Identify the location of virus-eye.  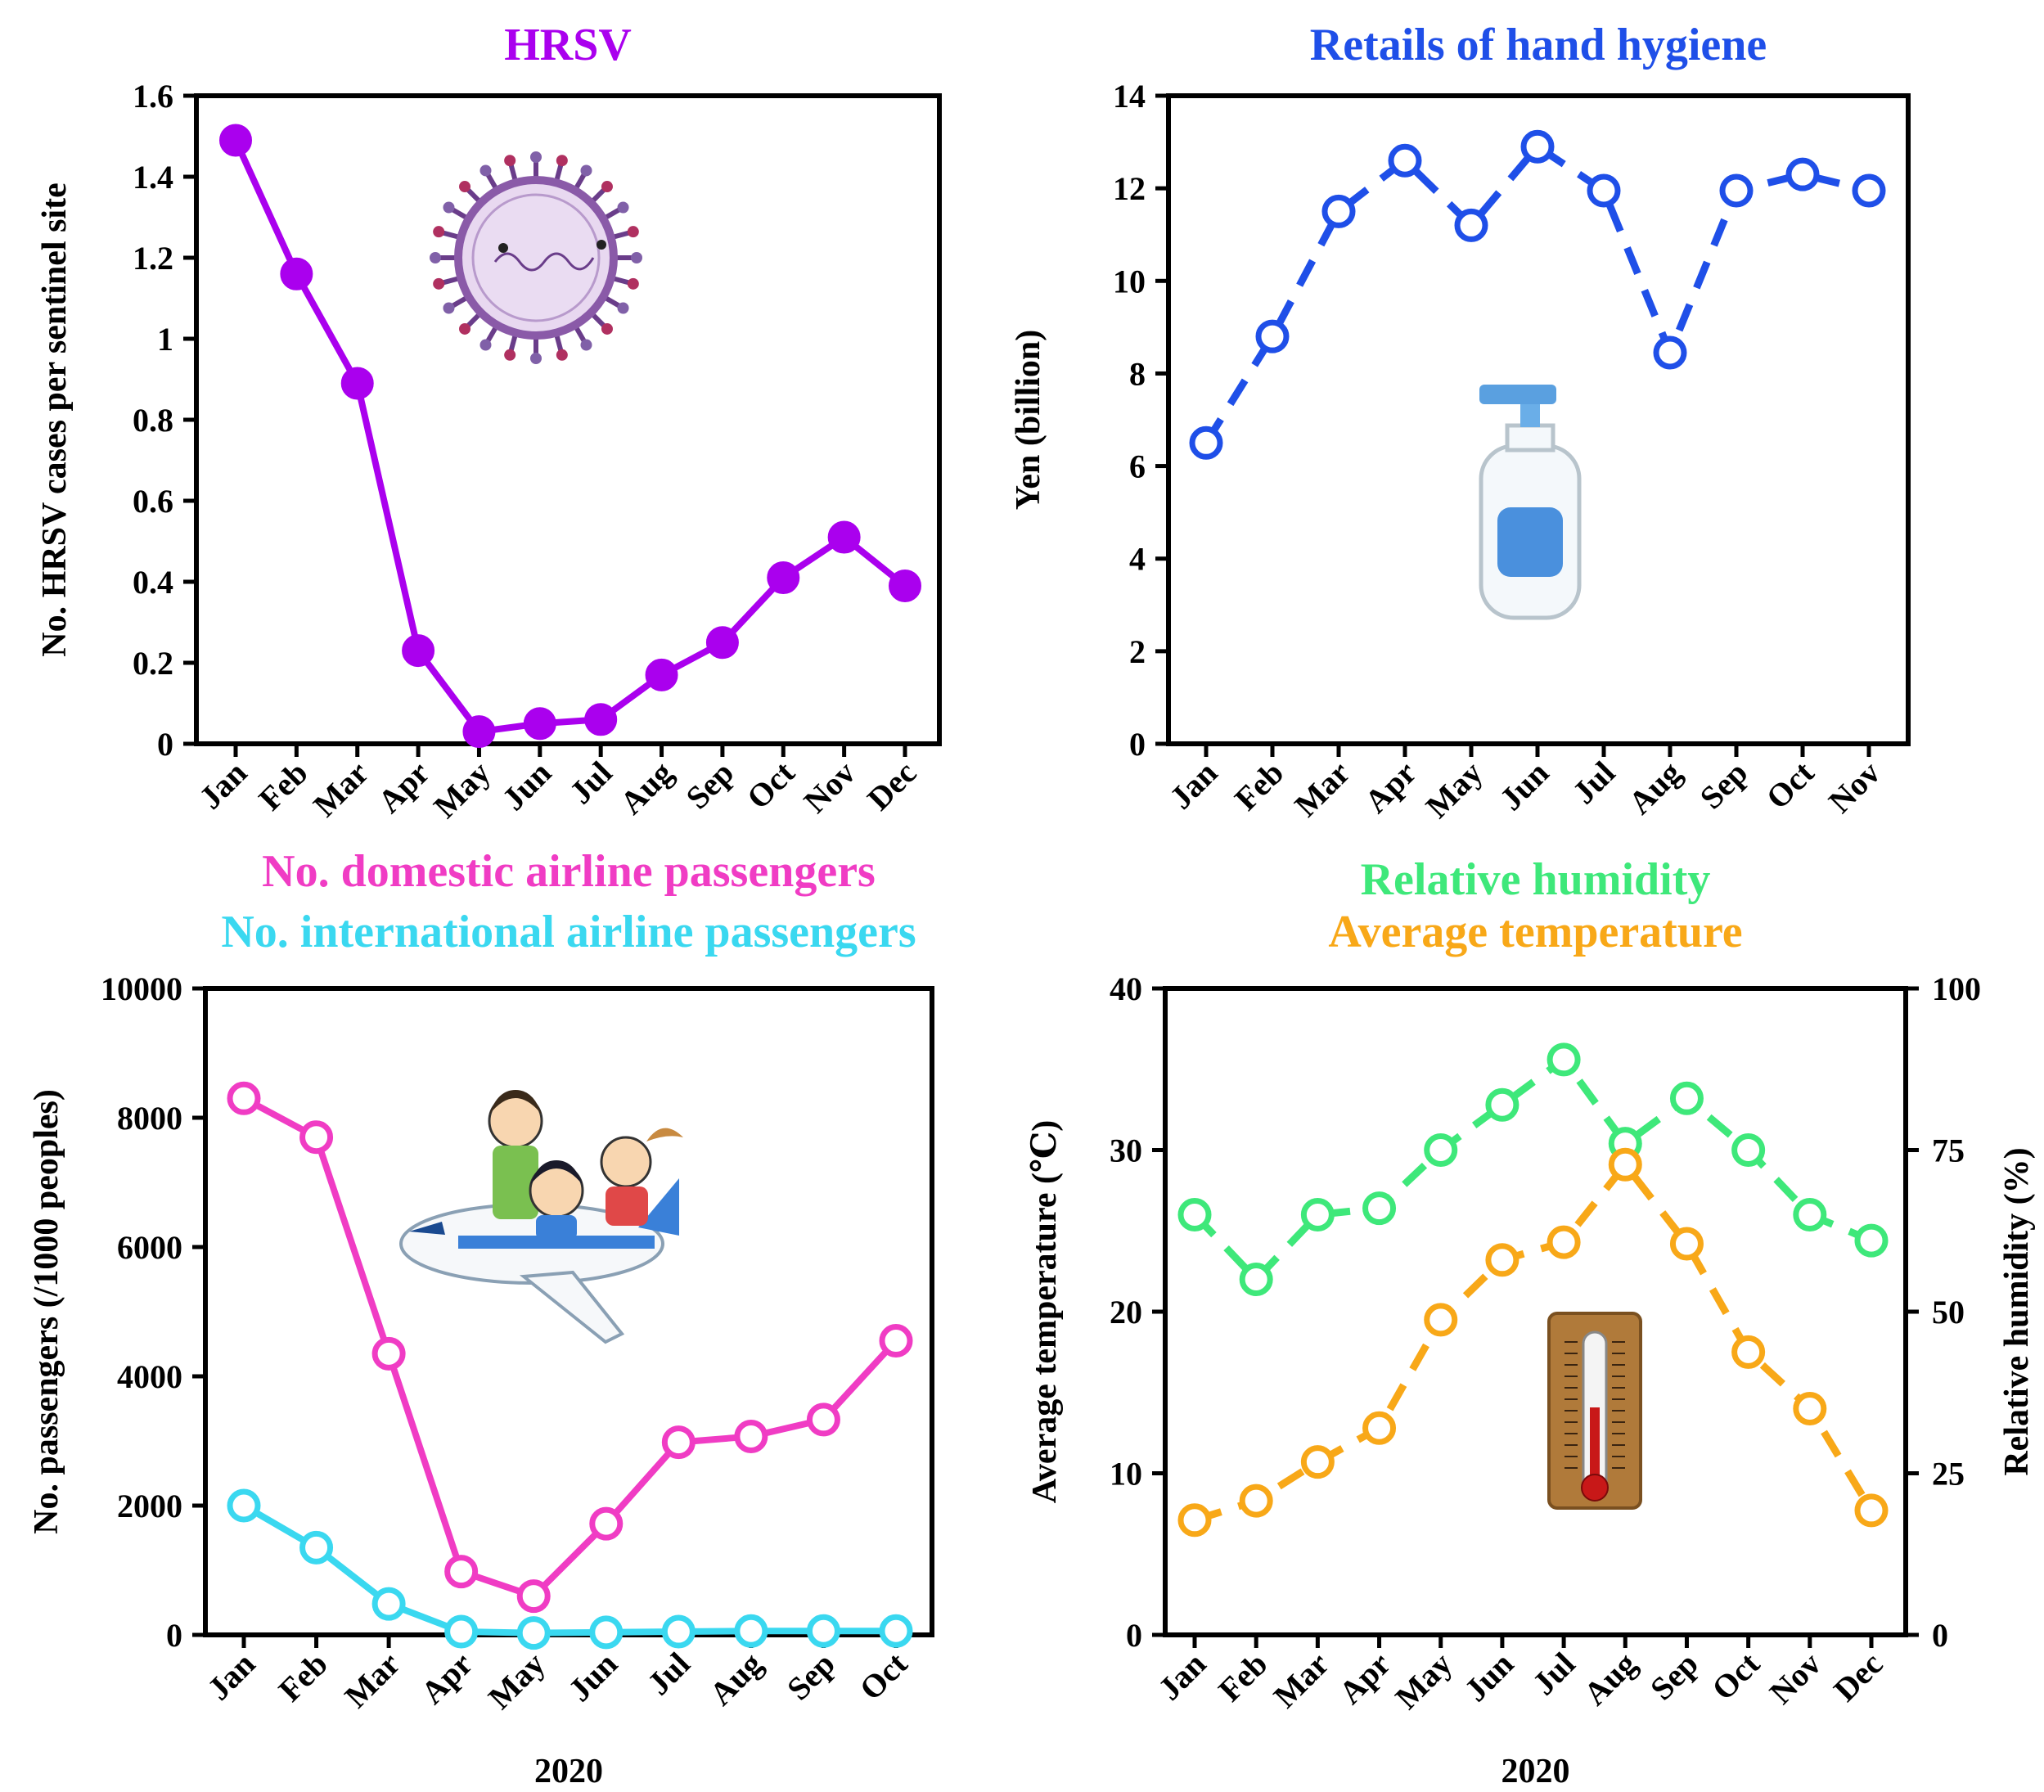
(503, 248).